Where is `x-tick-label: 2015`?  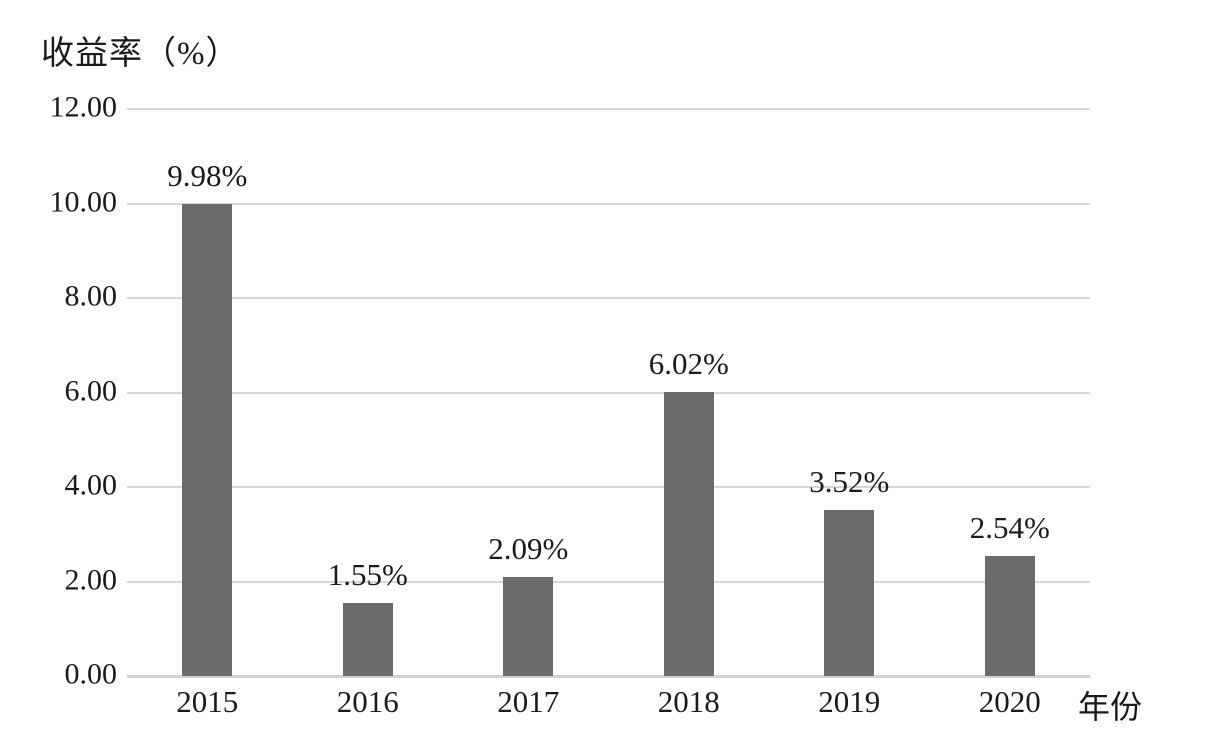
x-tick-label: 2015 is located at coordinates (207, 701).